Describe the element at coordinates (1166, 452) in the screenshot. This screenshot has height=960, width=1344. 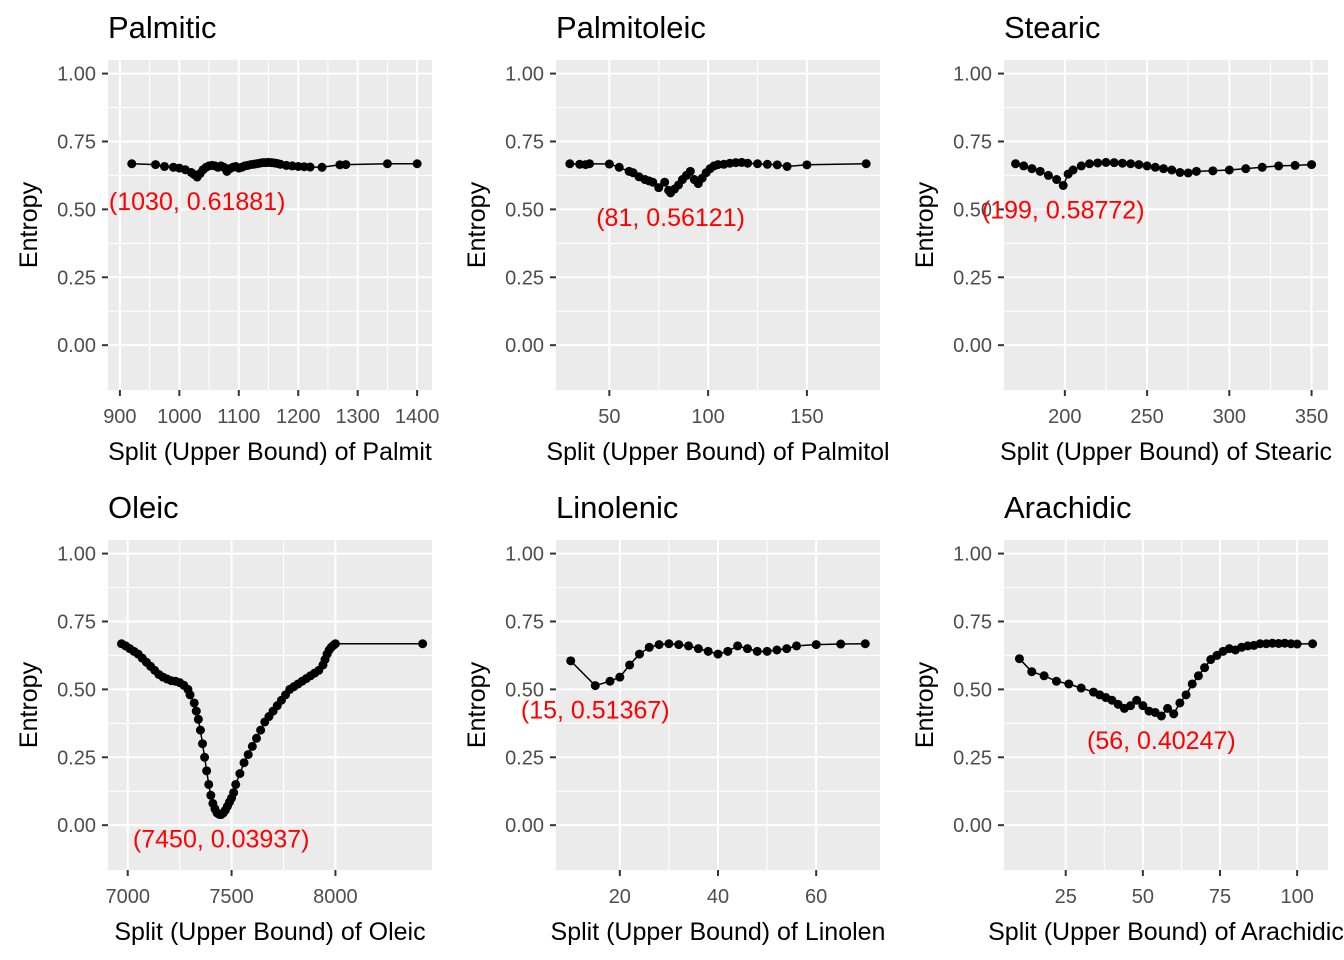
I see `x-axis-label: Split (Upper Bound) of Stearic` at that location.